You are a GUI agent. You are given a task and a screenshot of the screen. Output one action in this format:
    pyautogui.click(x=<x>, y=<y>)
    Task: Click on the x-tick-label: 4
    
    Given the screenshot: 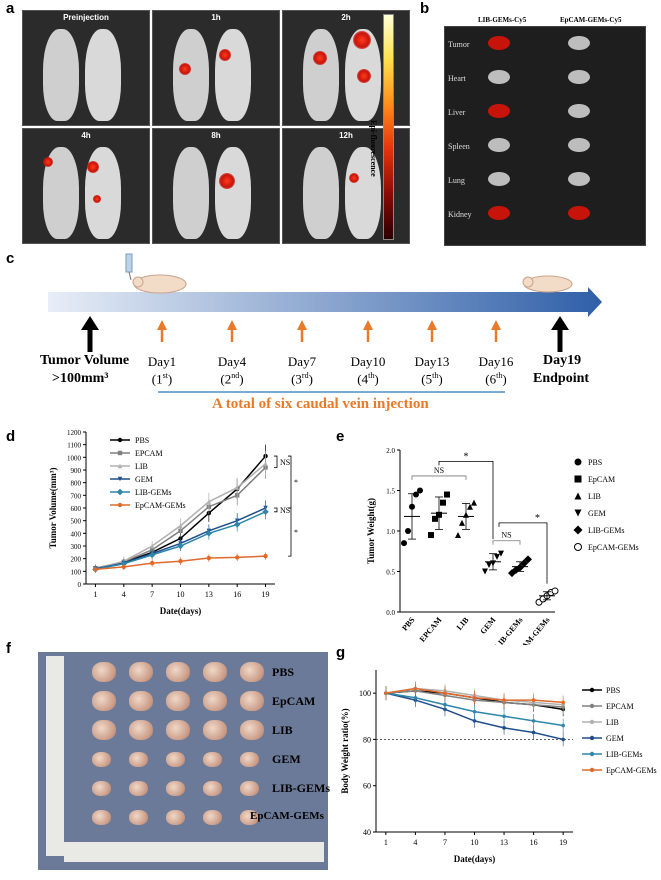 What is the action you would take?
    pyautogui.click(x=124, y=594)
    